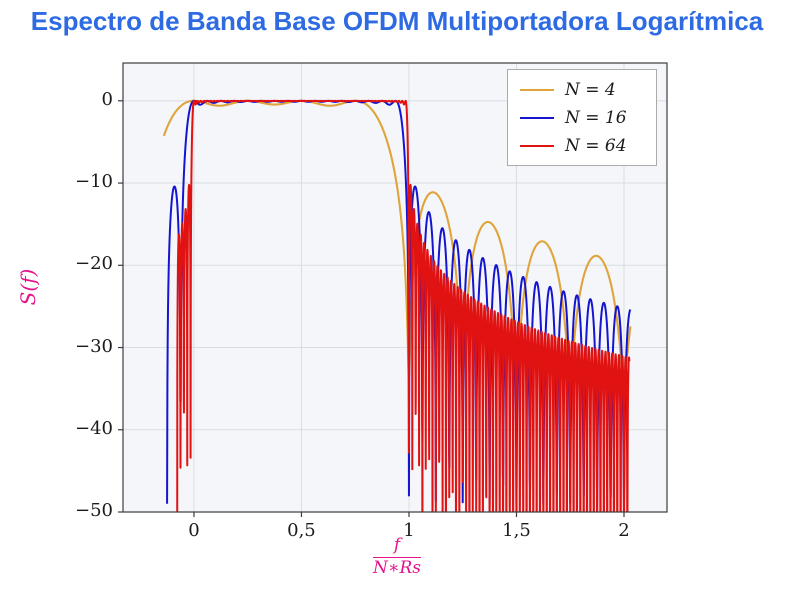  I want to click on legend-item: N = 4, so click(583, 90).